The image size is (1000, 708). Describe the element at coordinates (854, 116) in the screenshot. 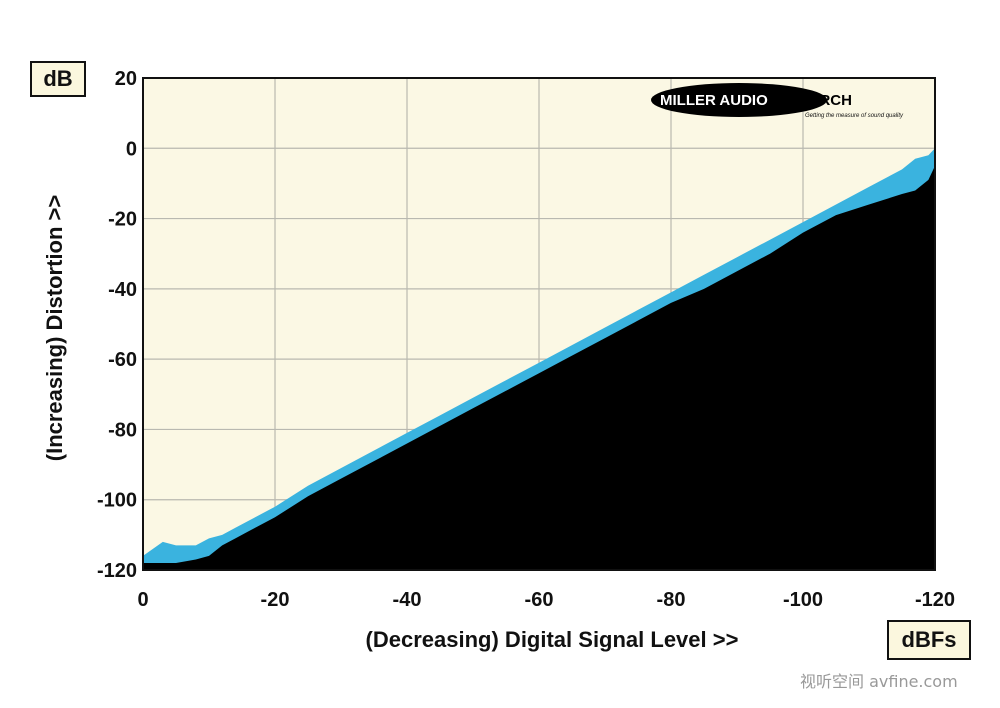

I see `logo-tagline: Getting the measure of sound quality` at that location.